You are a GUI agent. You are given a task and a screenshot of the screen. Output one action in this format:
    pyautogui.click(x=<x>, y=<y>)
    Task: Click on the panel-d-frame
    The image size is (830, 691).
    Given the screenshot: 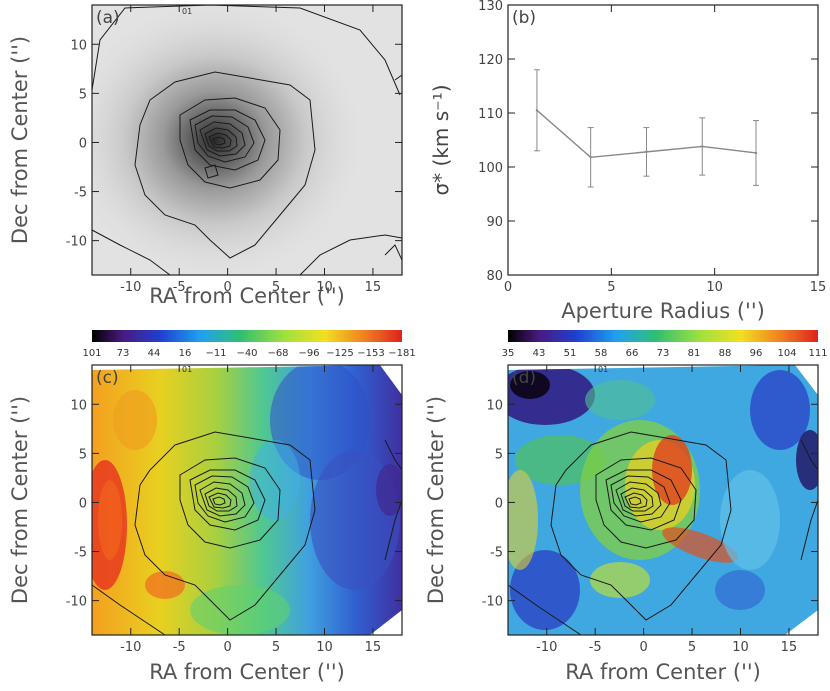 What is the action you would take?
    pyautogui.click(x=663, y=500)
    